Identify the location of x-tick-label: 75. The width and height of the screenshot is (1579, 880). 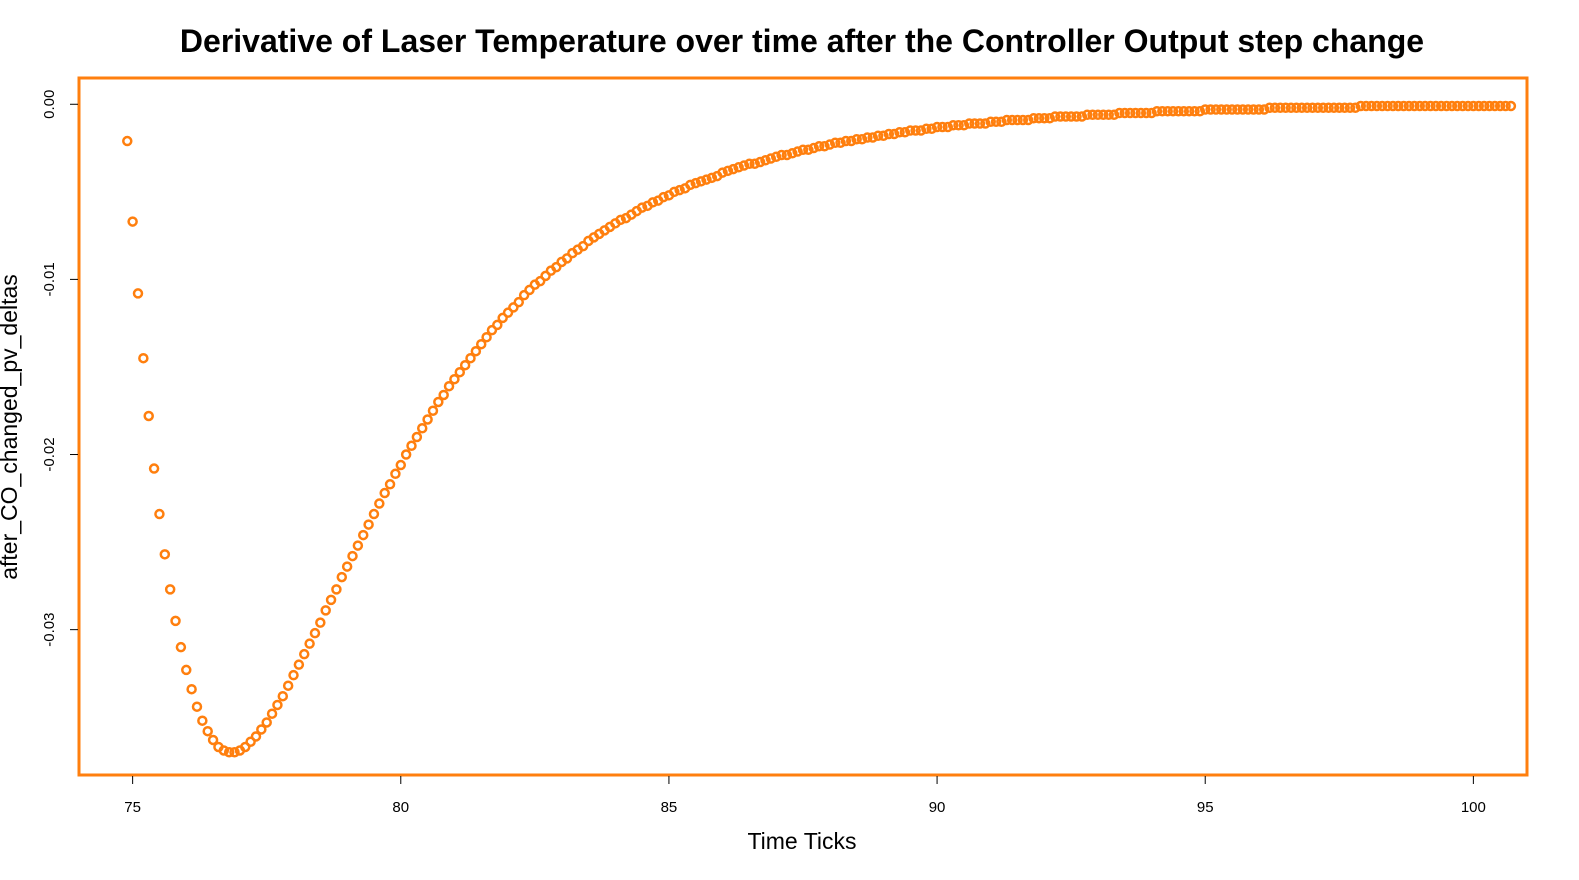
(132, 807).